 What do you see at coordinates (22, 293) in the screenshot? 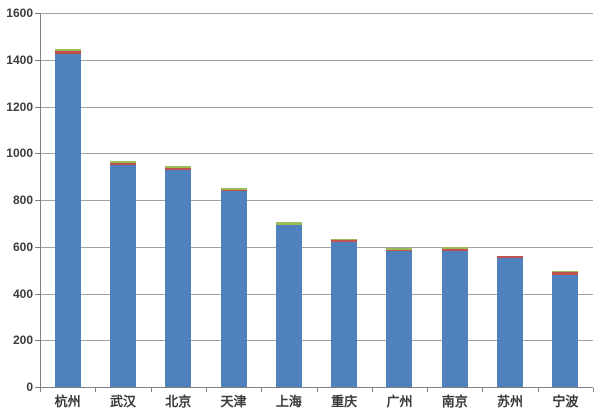
I see `y-tick-label-400: 400` at bounding box center [22, 293].